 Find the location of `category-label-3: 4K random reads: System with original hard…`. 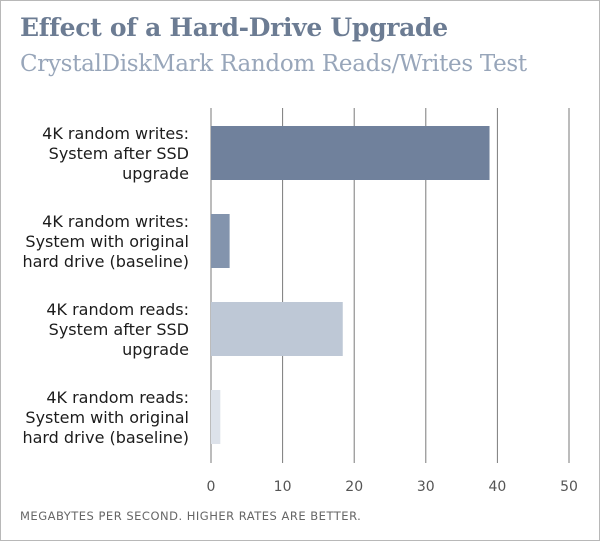

category-label-3: 4K random reads: System with original hard… is located at coordinates (105, 417).